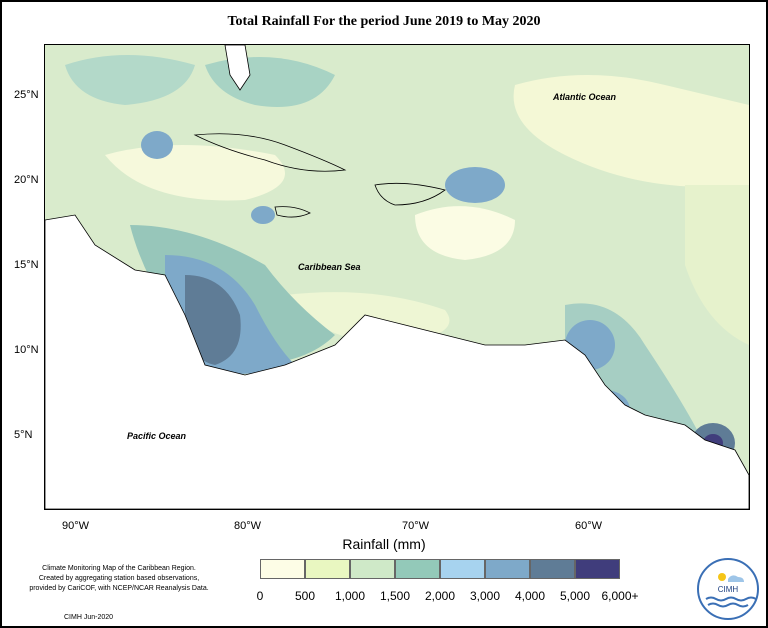 The height and width of the screenshot is (628, 768). What do you see at coordinates (248, 526) in the screenshot?
I see `lon-tick-80w: 80°W` at bounding box center [248, 526].